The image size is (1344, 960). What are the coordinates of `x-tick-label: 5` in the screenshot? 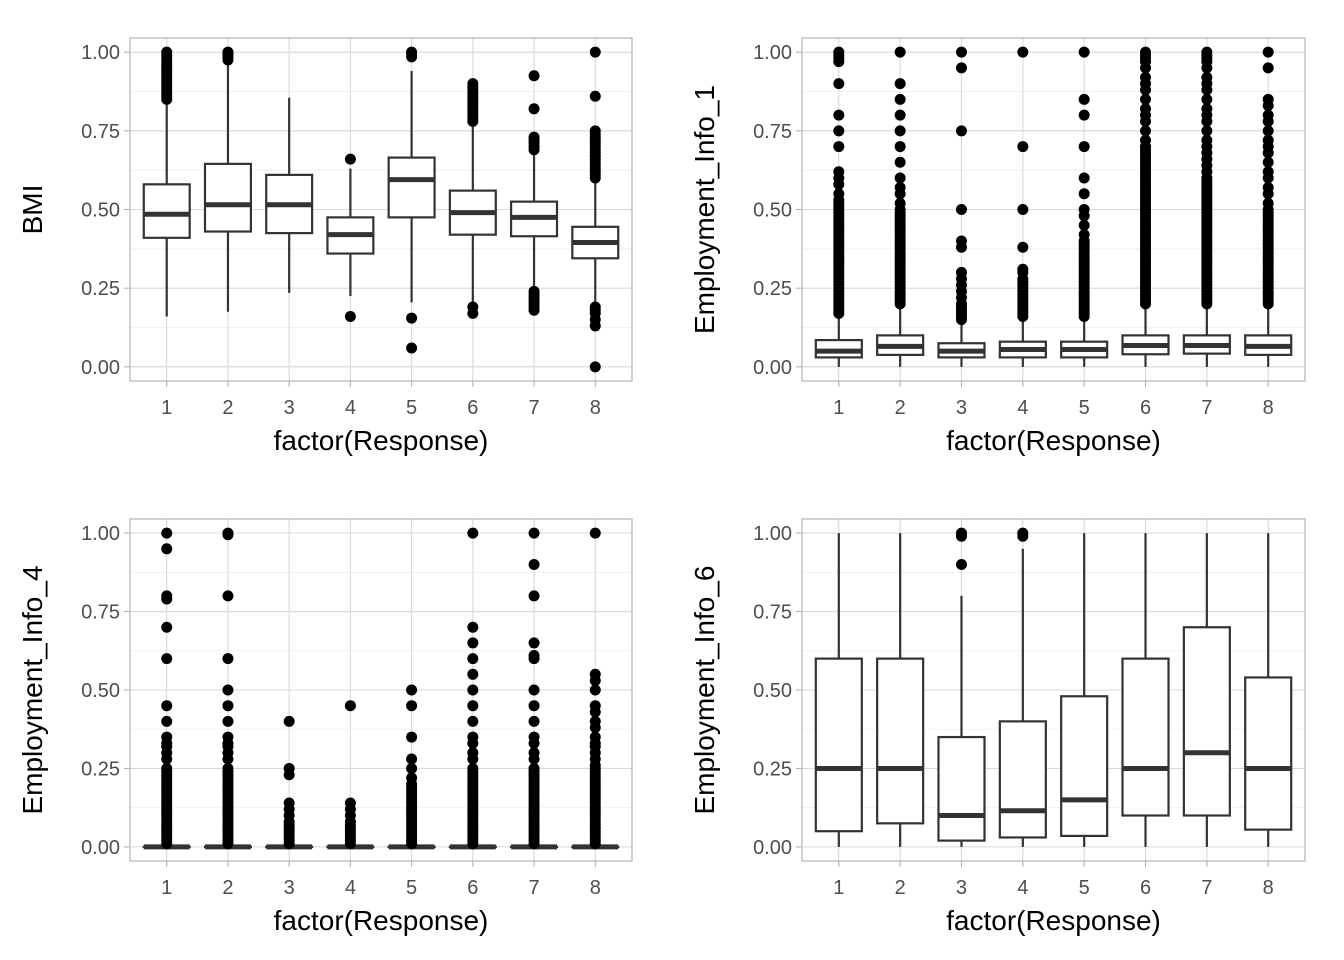 It's located at (411, 408).